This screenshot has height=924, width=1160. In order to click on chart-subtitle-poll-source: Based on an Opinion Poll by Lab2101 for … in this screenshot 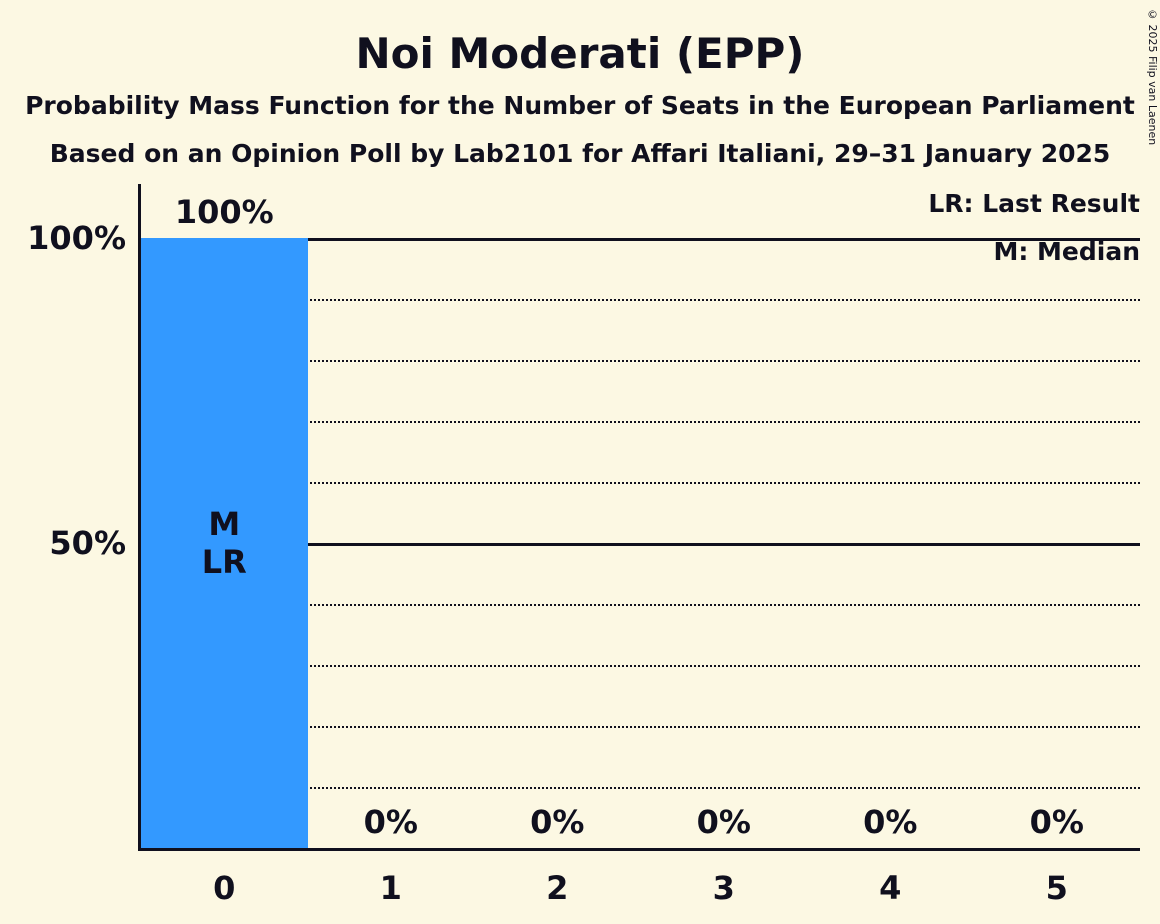, I will do `click(580, 153)`.